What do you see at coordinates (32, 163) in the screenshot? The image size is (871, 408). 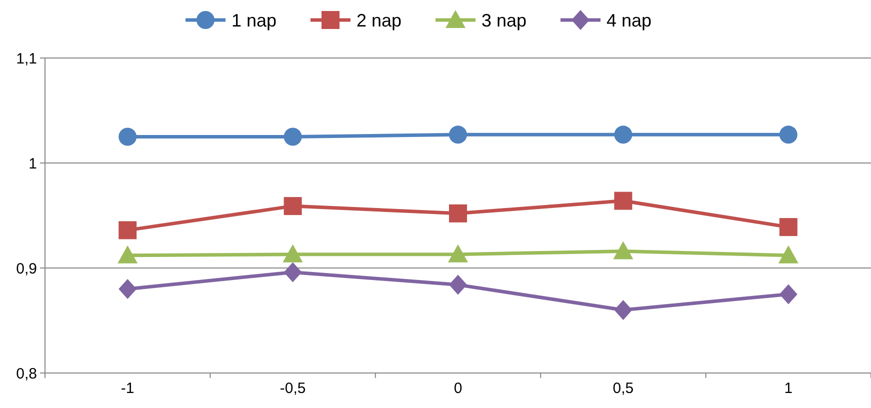 I see `y-tick-label: 1` at bounding box center [32, 163].